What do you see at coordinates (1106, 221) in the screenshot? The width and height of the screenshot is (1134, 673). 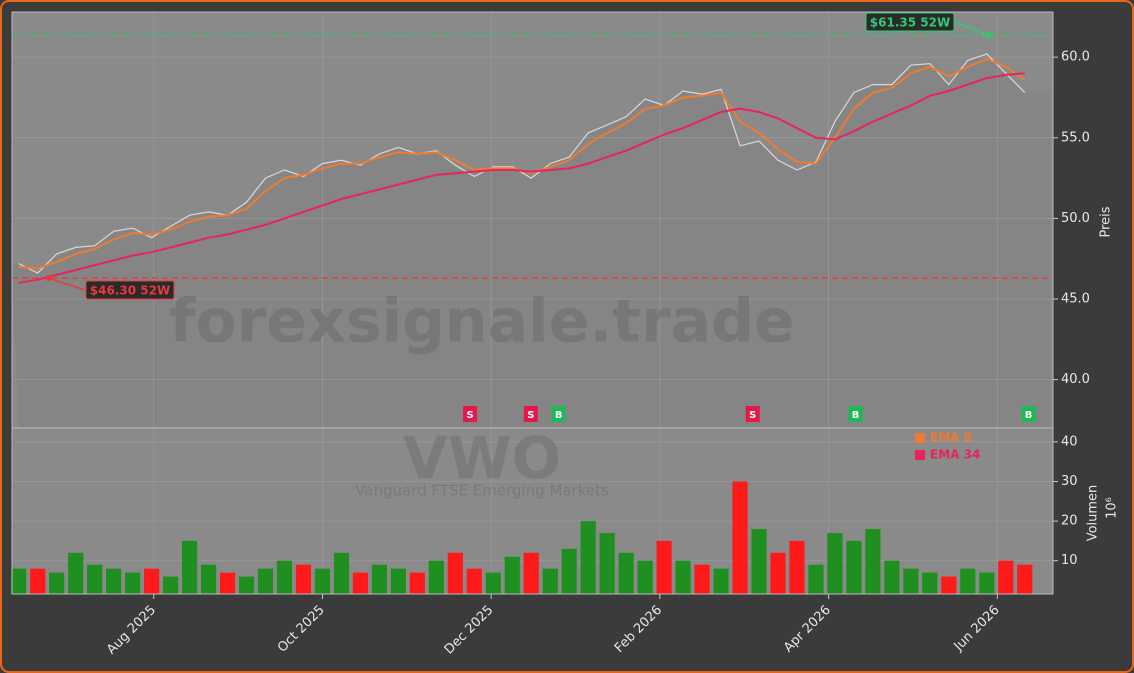 I see `y-axis-label: Preis` at bounding box center [1106, 221].